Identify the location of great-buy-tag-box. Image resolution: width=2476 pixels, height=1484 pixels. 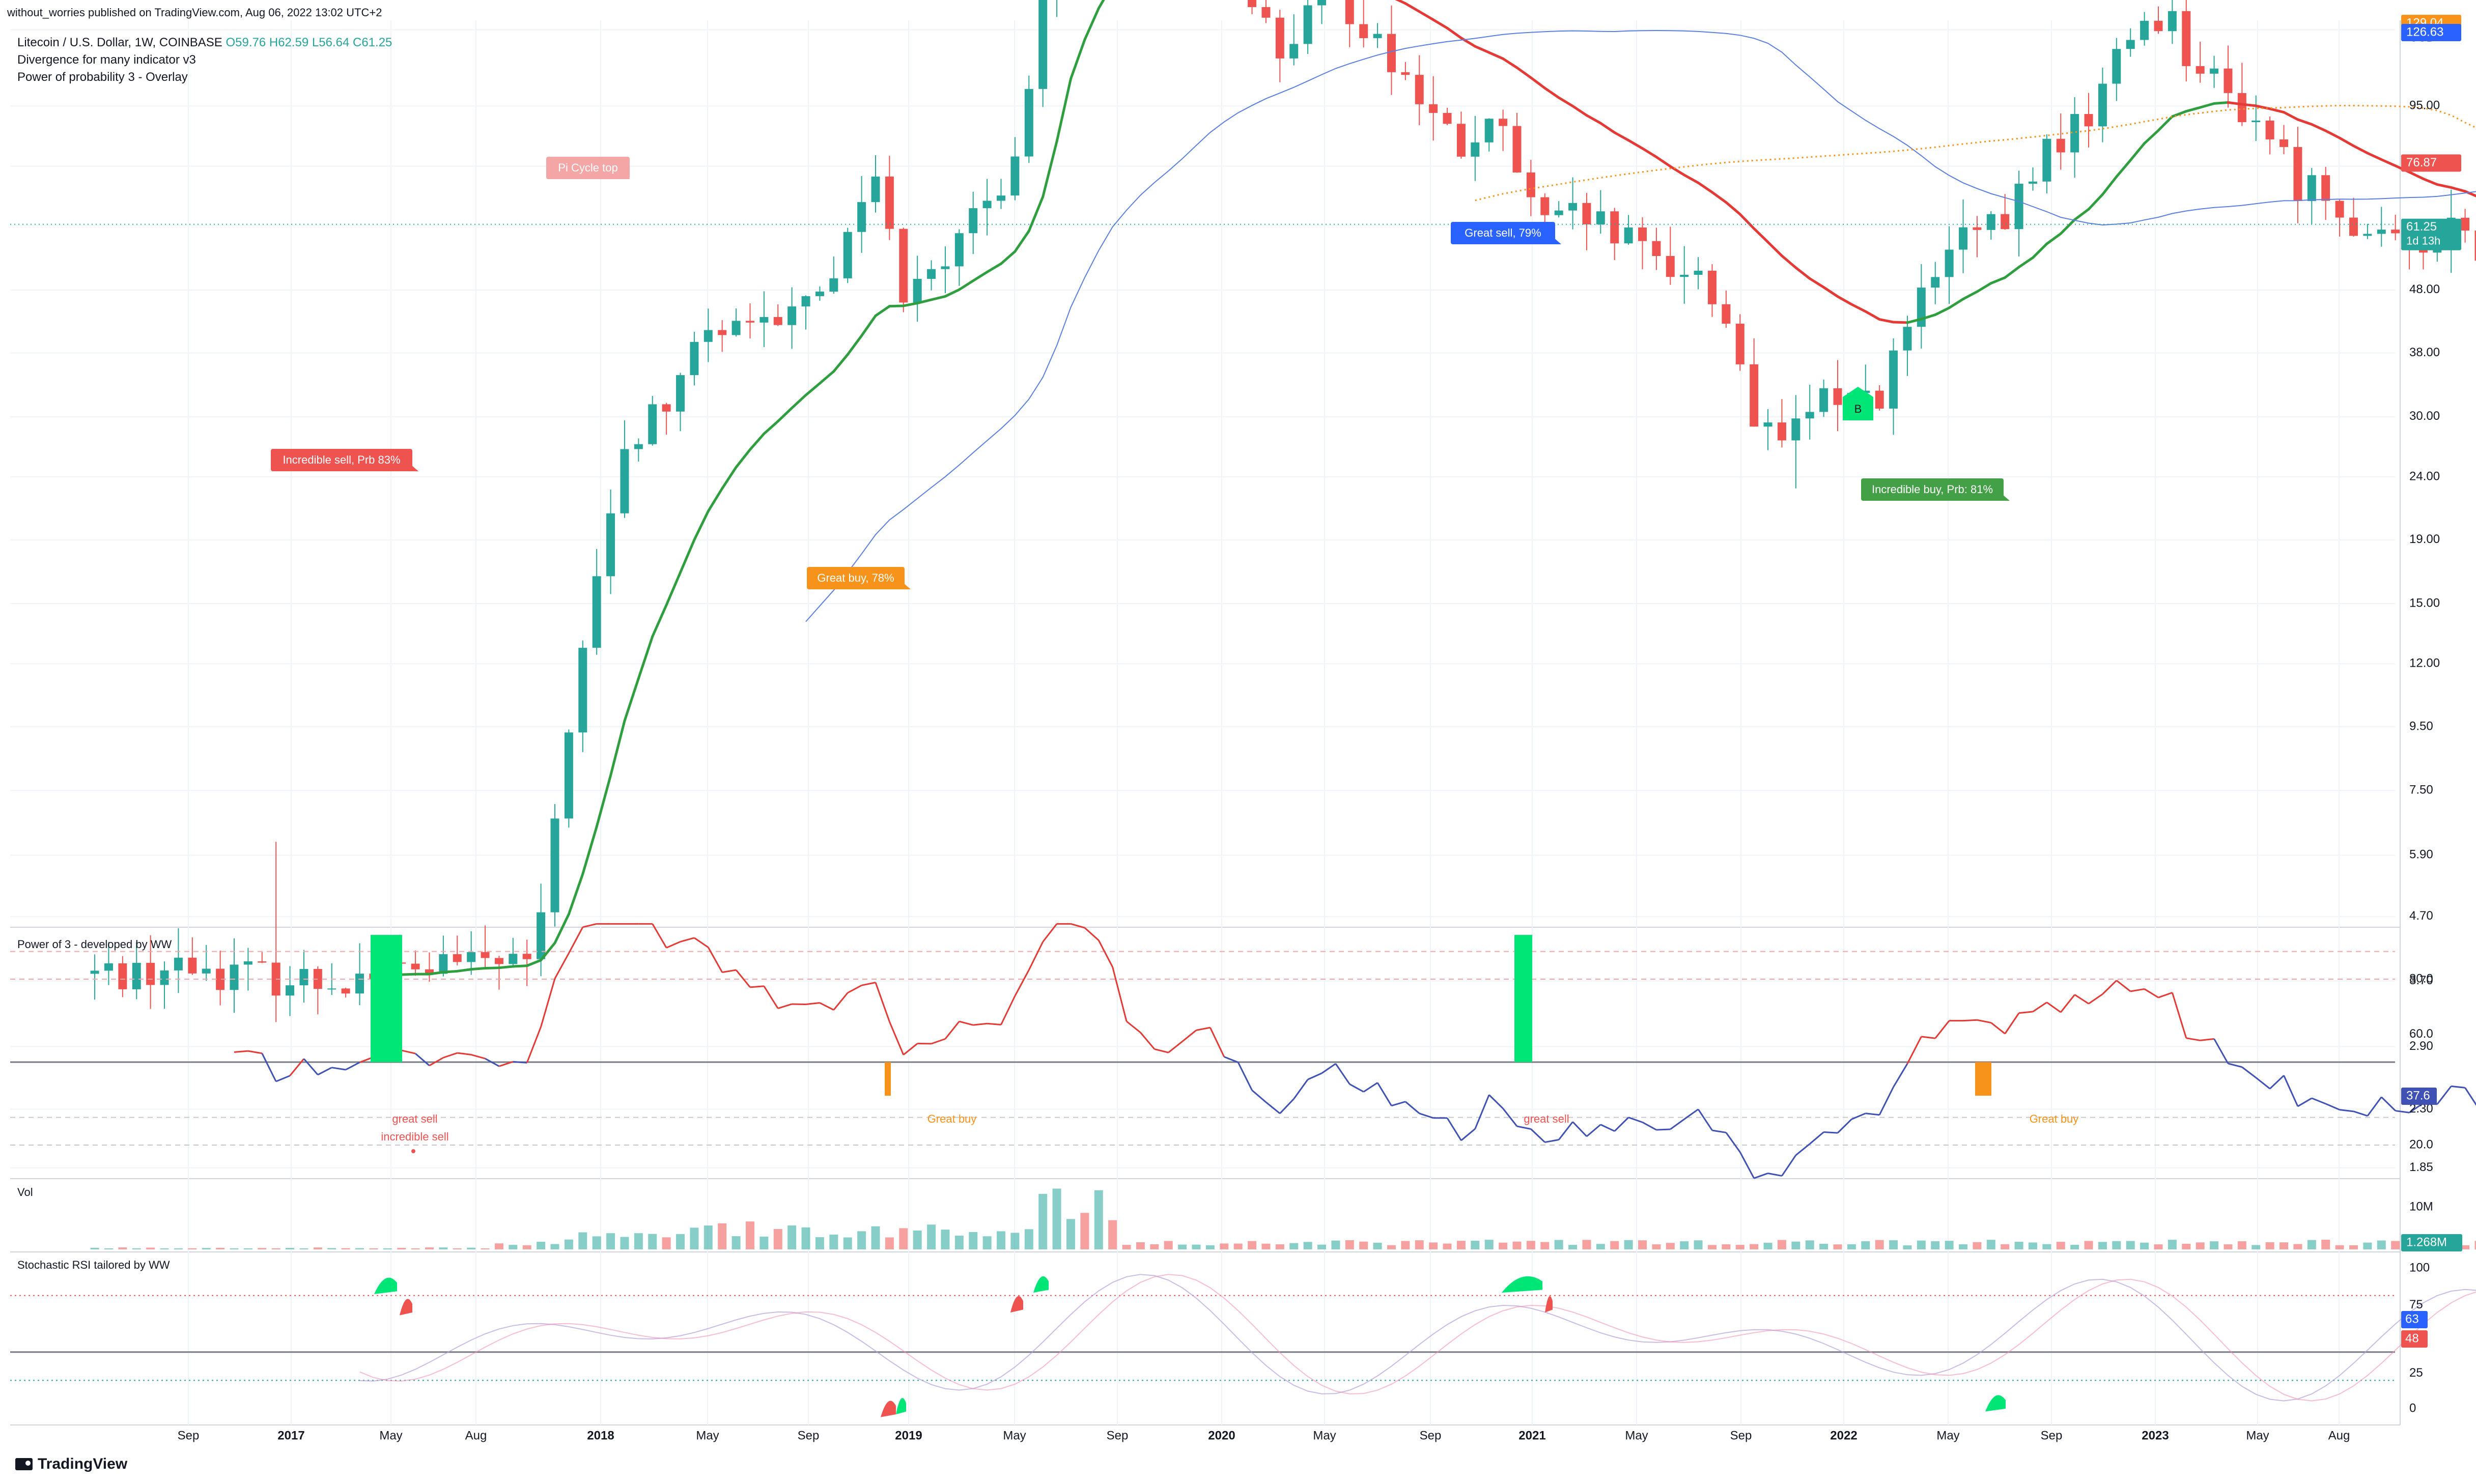
(856, 578).